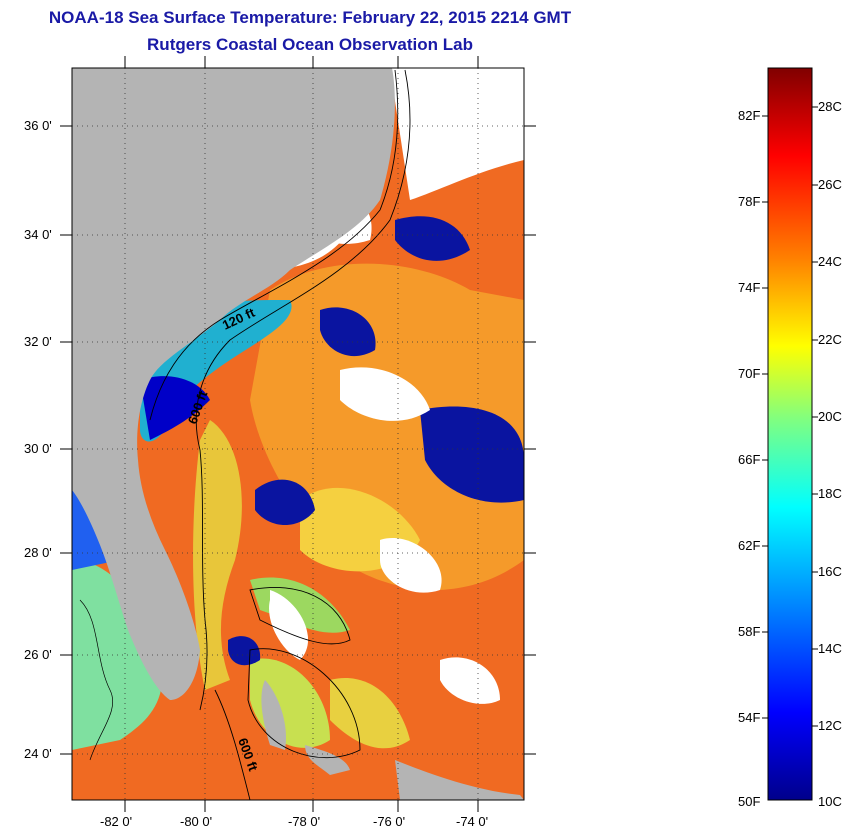  Describe the element at coordinates (830, 106) in the screenshot. I see `colorbar-c-label: 28C` at that location.